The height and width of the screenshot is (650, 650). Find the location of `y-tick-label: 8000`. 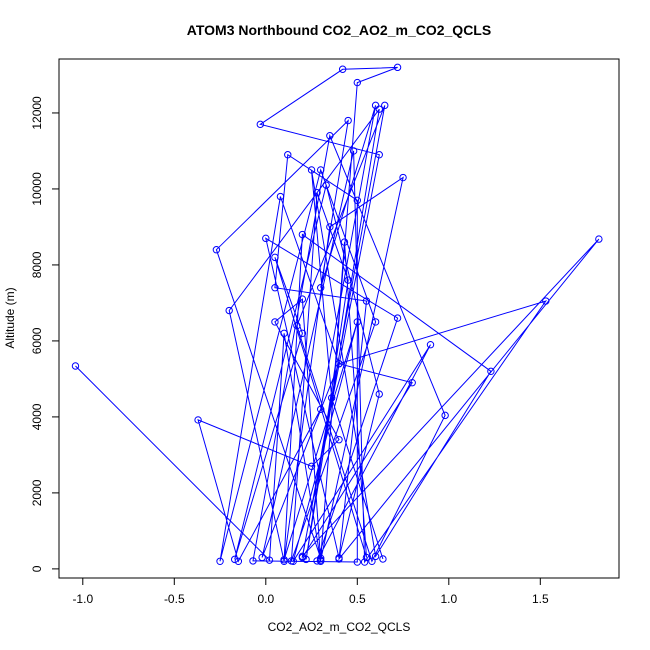

y-tick-label: 8000 is located at coordinates (37, 264).